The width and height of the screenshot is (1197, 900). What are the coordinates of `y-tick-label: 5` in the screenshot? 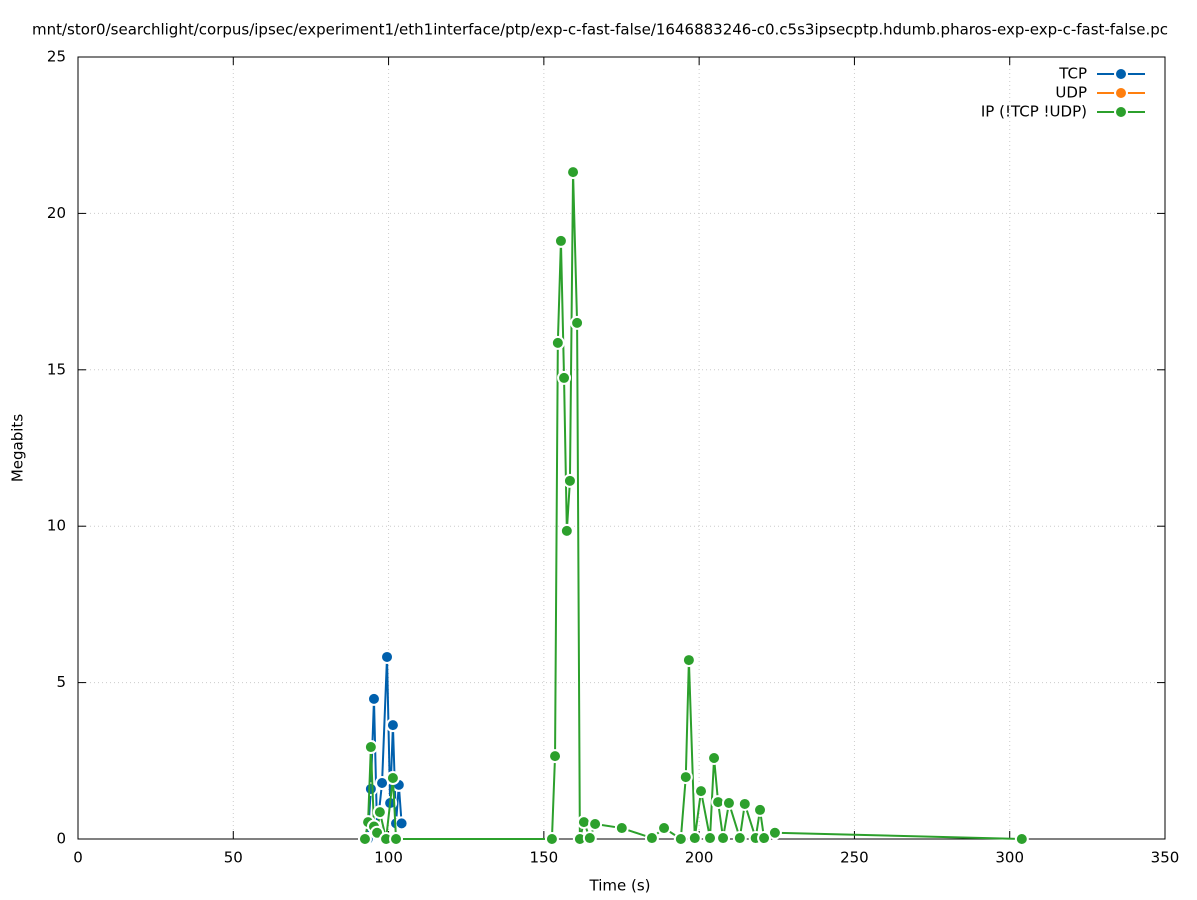 It's located at (61, 682).